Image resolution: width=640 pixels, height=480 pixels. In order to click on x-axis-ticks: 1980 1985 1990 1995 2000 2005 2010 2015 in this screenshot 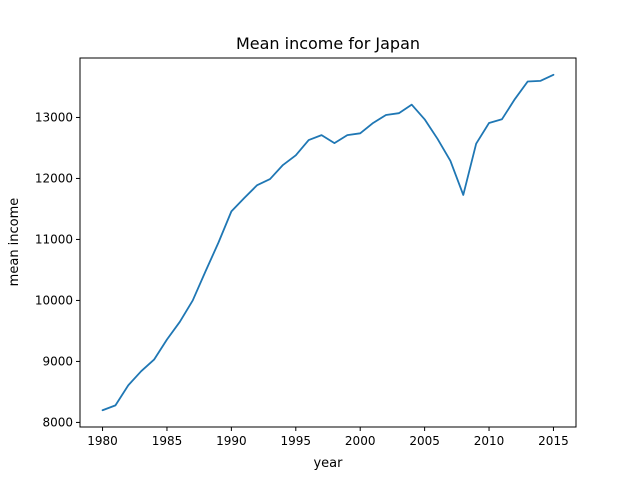, I will do `click(328, 437)`.